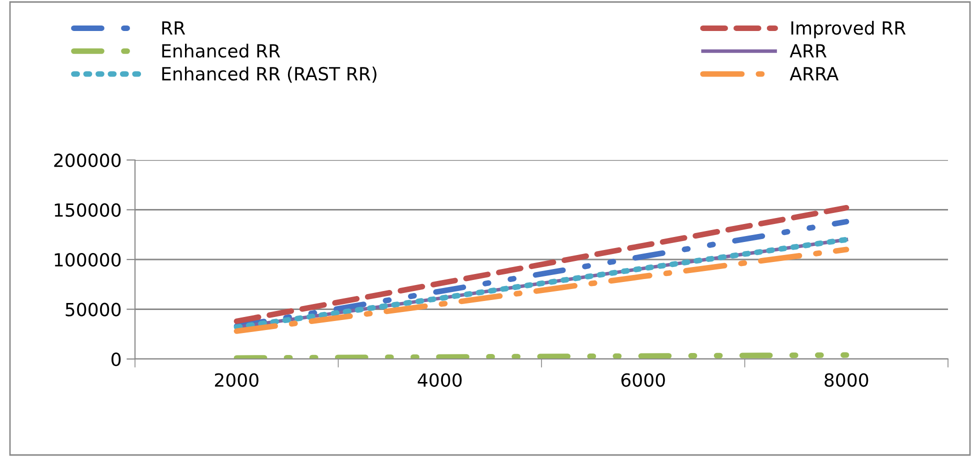 The image size is (980, 457). What do you see at coordinates (808, 51) in the screenshot?
I see `legend-label: ARR` at bounding box center [808, 51].